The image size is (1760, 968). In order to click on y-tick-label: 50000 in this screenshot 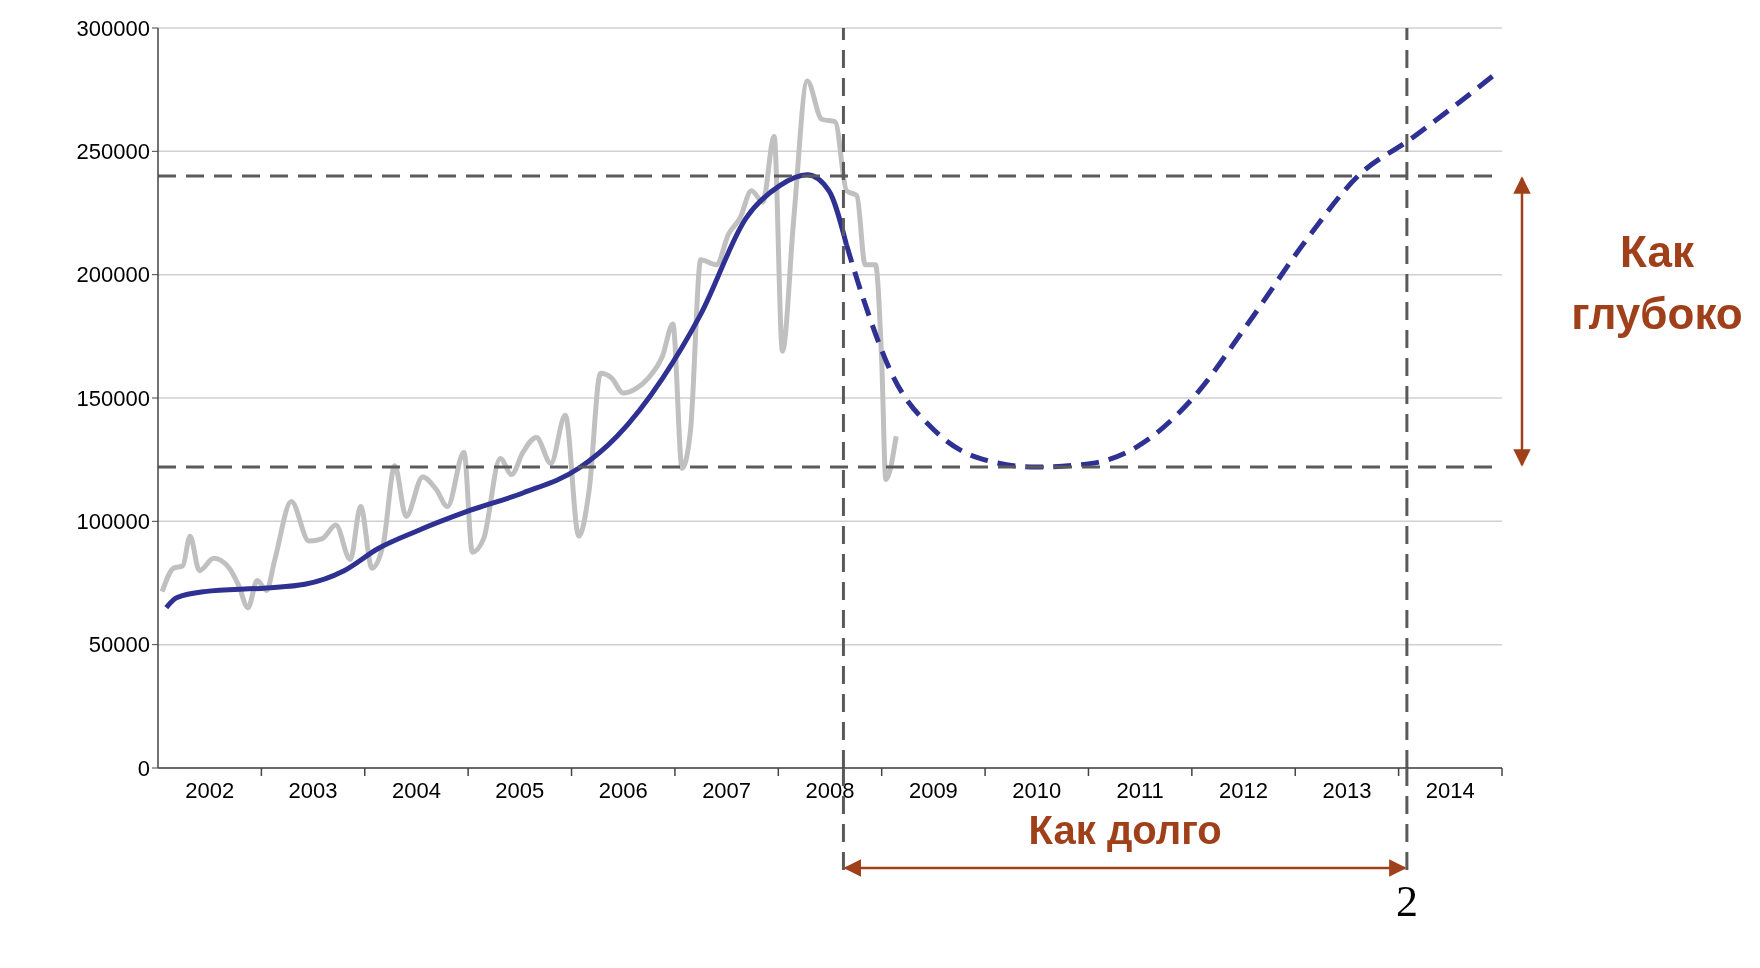, I will do `click(119, 645)`.